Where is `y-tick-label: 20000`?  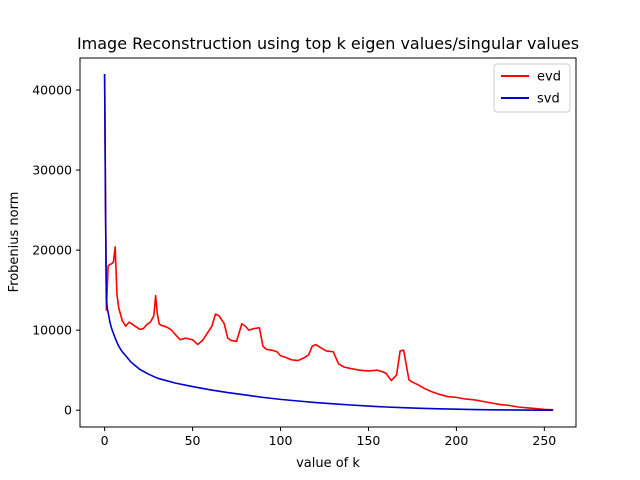
y-tick-label: 20000 is located at coordinates (52, 250).